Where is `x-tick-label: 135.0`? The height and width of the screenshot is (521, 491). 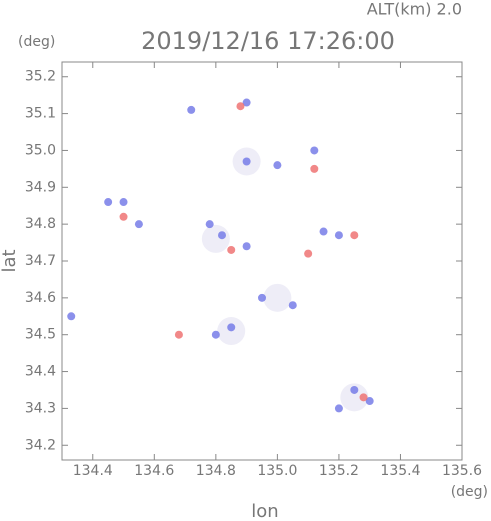 x-tick-label: 135.0 is located at coordinates (277, 471).